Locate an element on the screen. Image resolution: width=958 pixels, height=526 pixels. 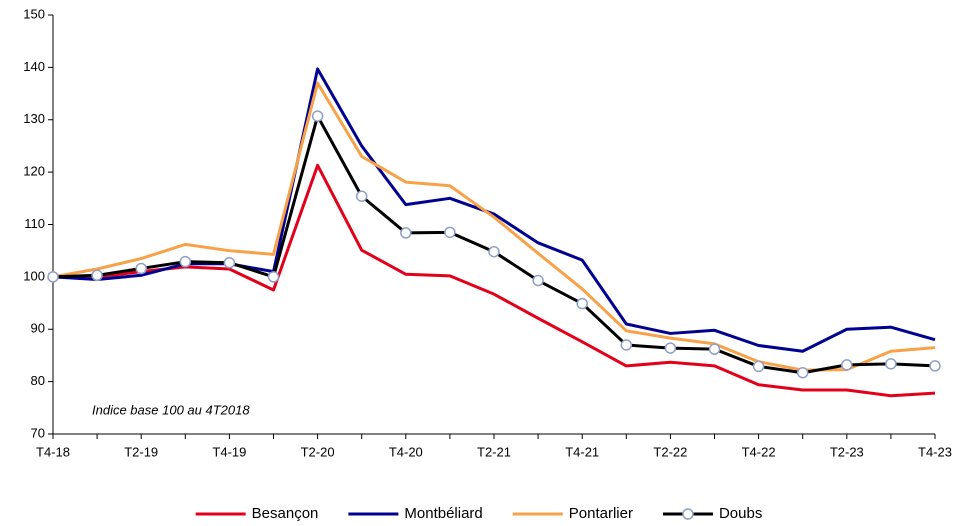
y-tick-label: 130 is located at coordinates (34, 118).